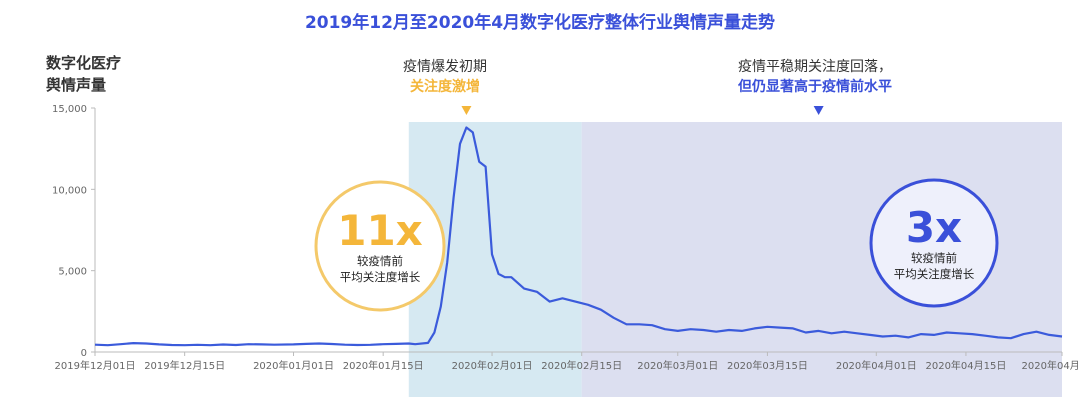 Image resolution: width=1080 pixels, height=406 pixels. What do you see at coordinates (965, 365) in the screenshot?
I see `x-tick-label: 2020年04月15日` at bounding box center [965, 365].